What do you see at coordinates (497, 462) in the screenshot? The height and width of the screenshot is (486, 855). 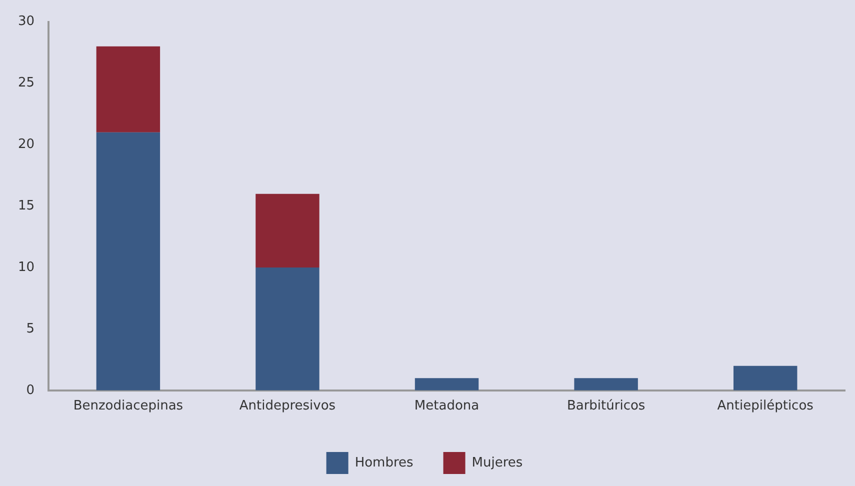 I see `legend-label: Mujeres` at bounding box center [497, 462].